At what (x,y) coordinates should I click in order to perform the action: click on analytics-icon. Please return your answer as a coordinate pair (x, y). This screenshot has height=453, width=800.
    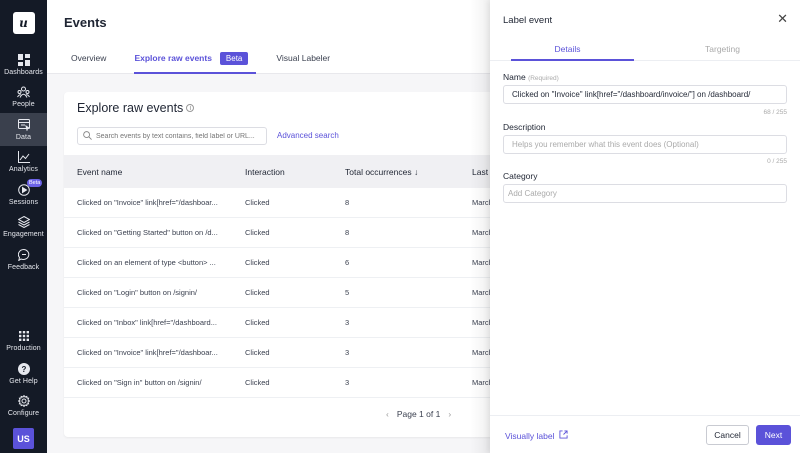
    Looking at the image, I should click on (24, 157).